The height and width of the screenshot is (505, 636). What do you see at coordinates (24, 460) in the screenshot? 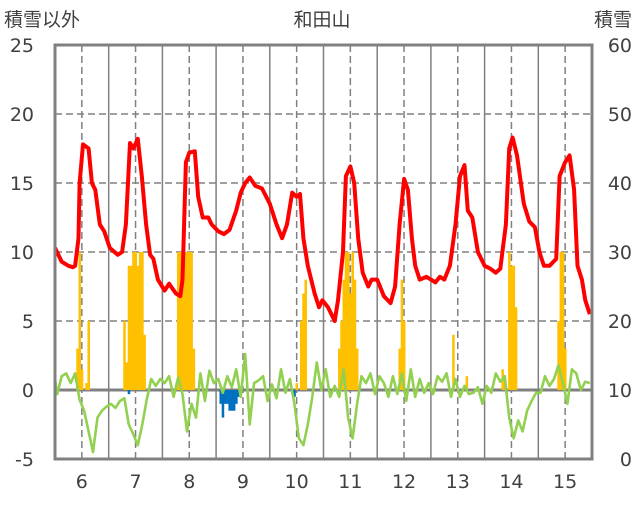
I see `left-tick-label: -5` at bounding box center [24, 460].